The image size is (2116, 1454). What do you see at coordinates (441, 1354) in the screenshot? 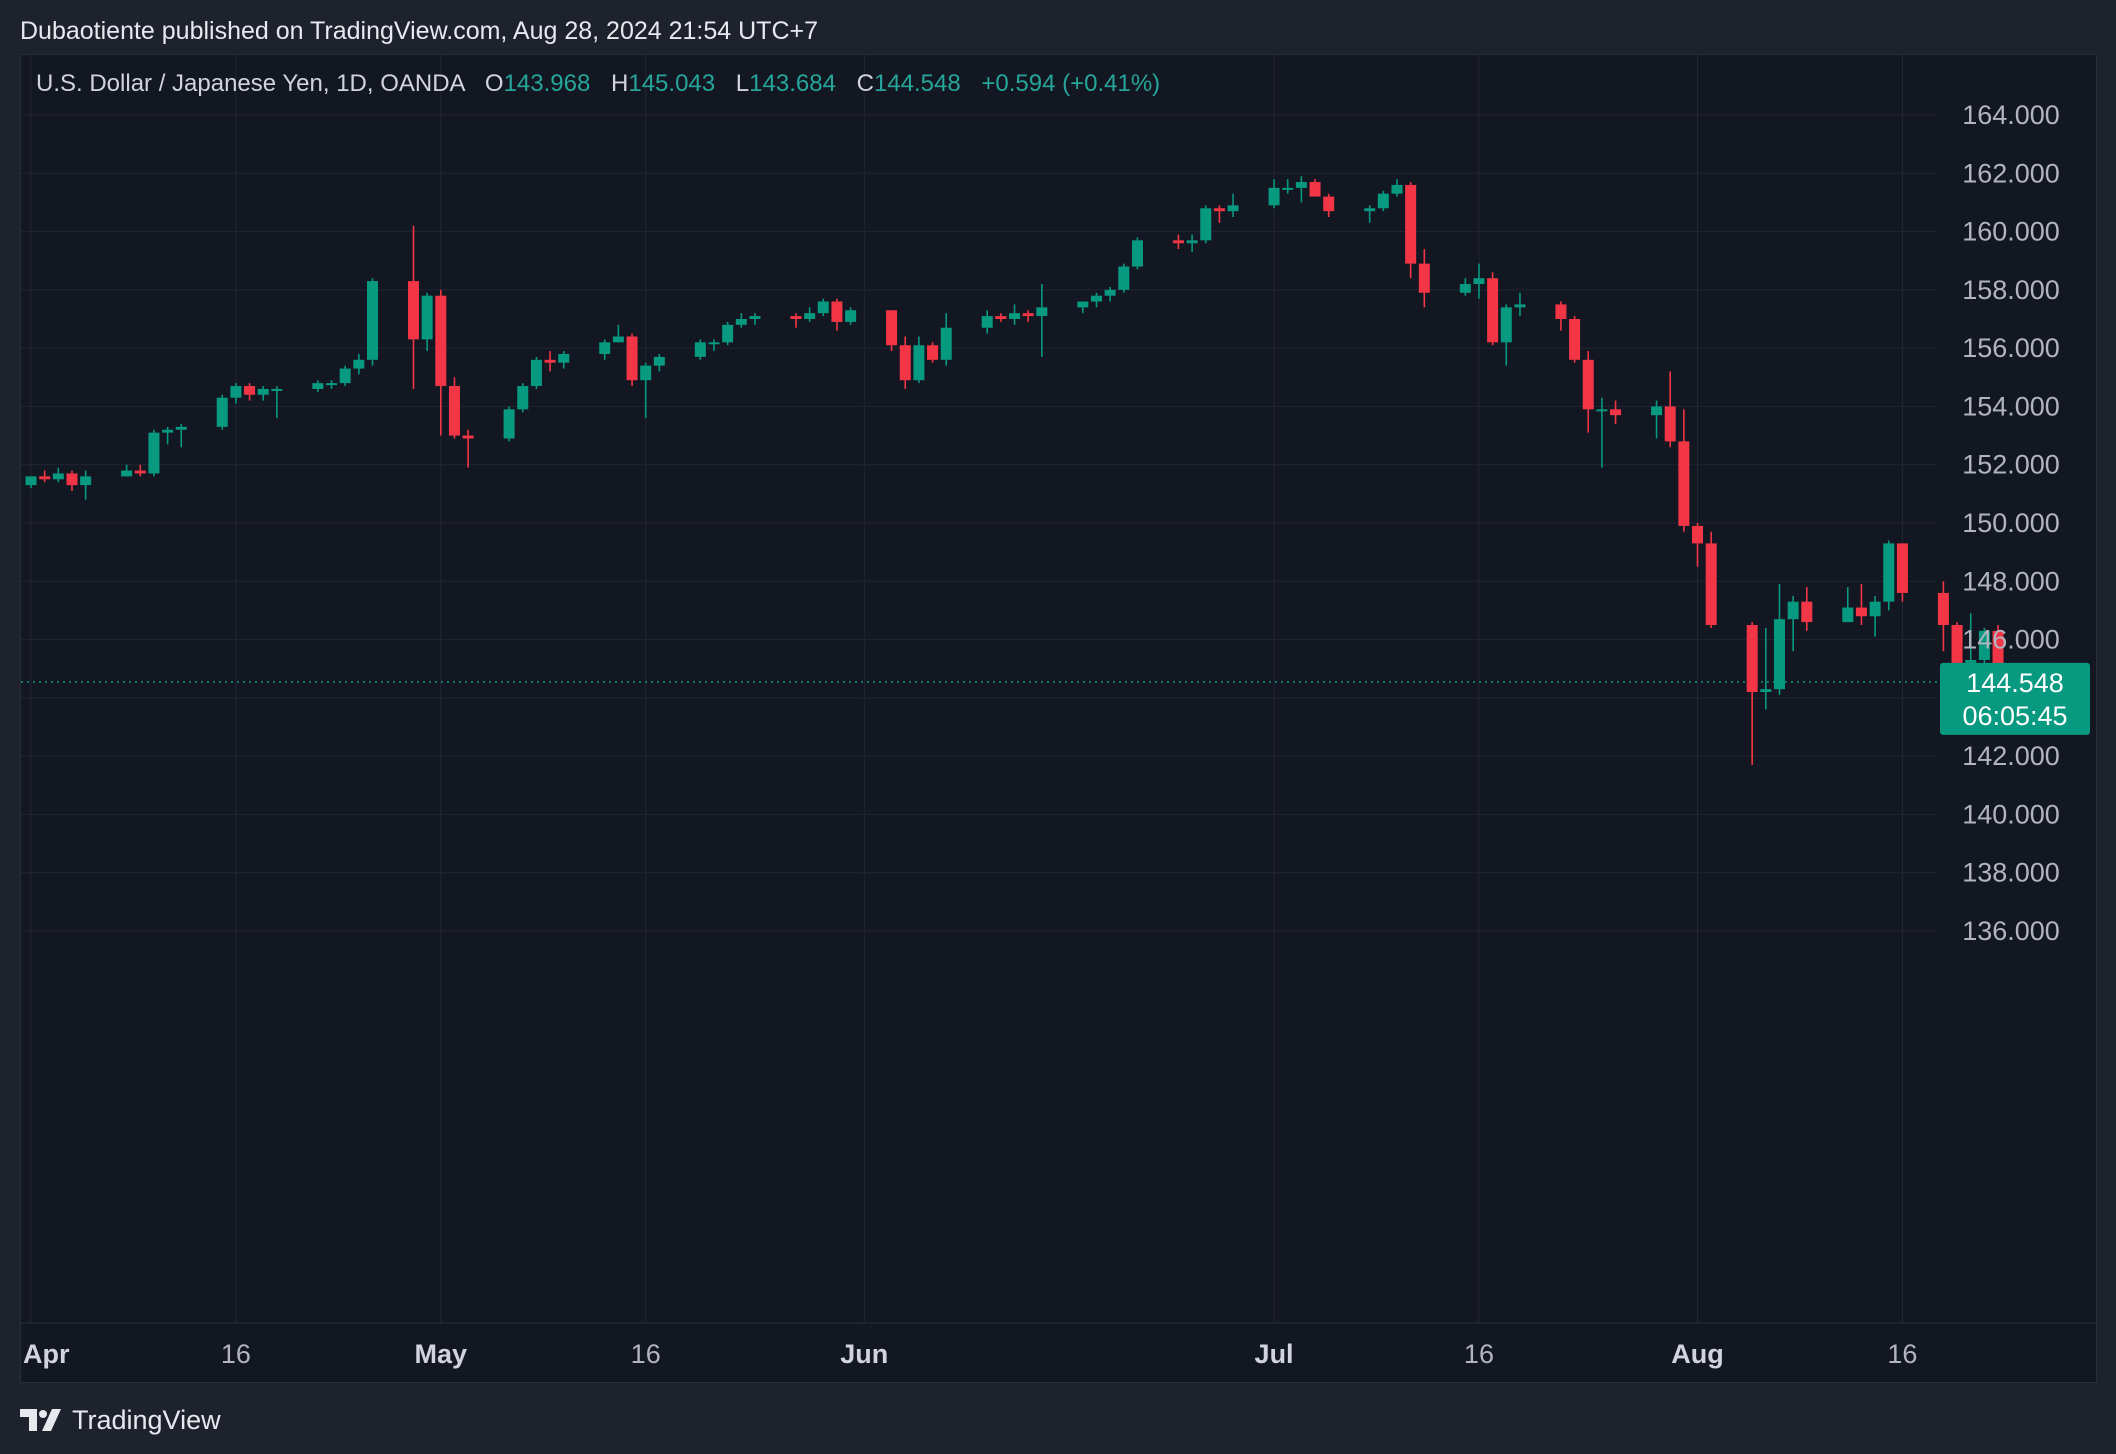
I see `time-tick-label: May` at bounding box center [441, 1354].